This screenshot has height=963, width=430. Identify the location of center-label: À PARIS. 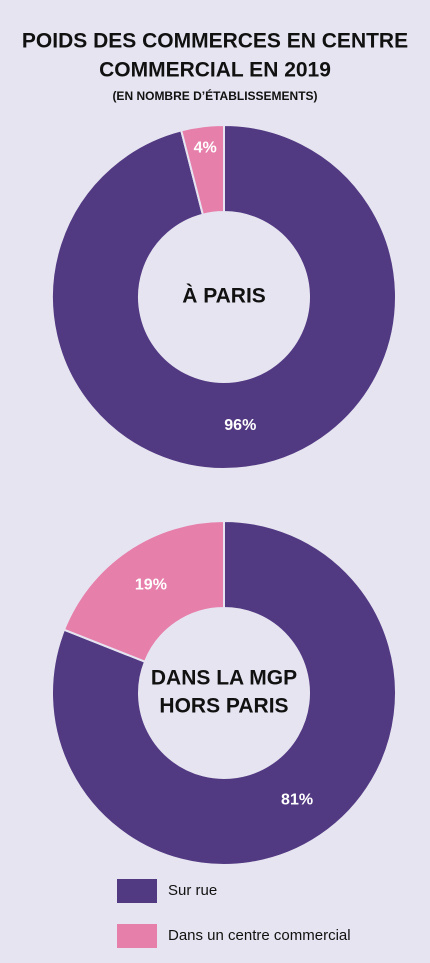
(224, 296).